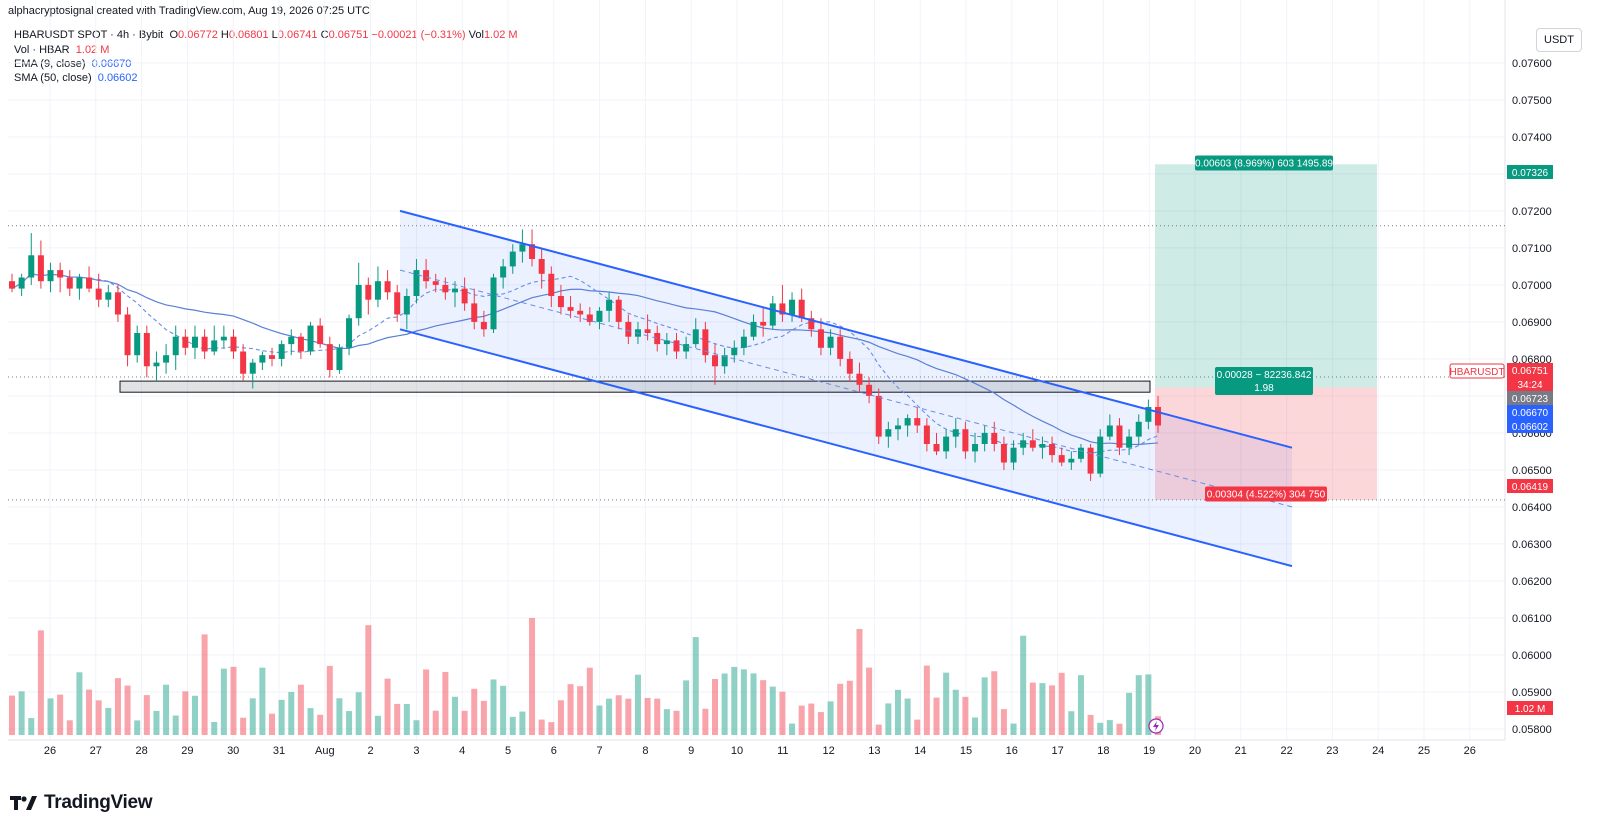 The height and width of the screenshot is (829, 1600). I want to click on currency-button: USDT, so click(1559, 40).